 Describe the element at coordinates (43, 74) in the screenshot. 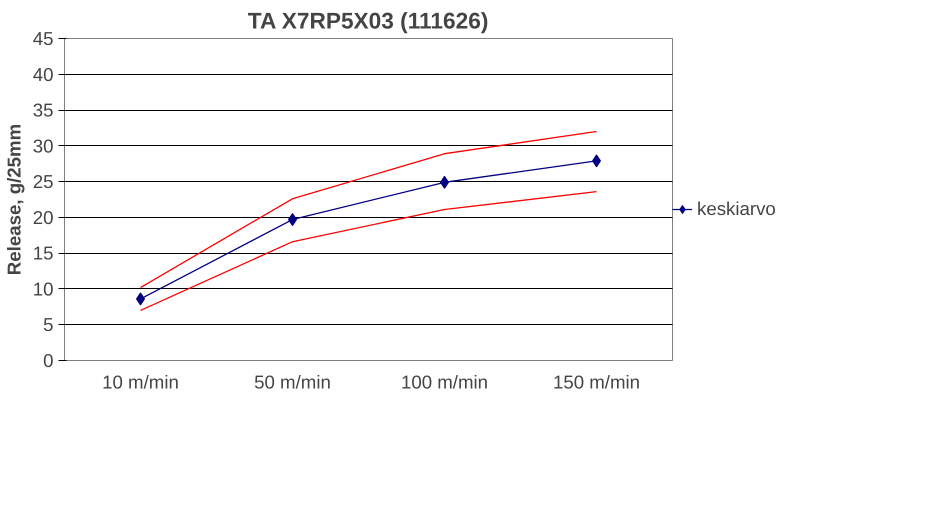

I see `y-tick-label: 40` at that location.